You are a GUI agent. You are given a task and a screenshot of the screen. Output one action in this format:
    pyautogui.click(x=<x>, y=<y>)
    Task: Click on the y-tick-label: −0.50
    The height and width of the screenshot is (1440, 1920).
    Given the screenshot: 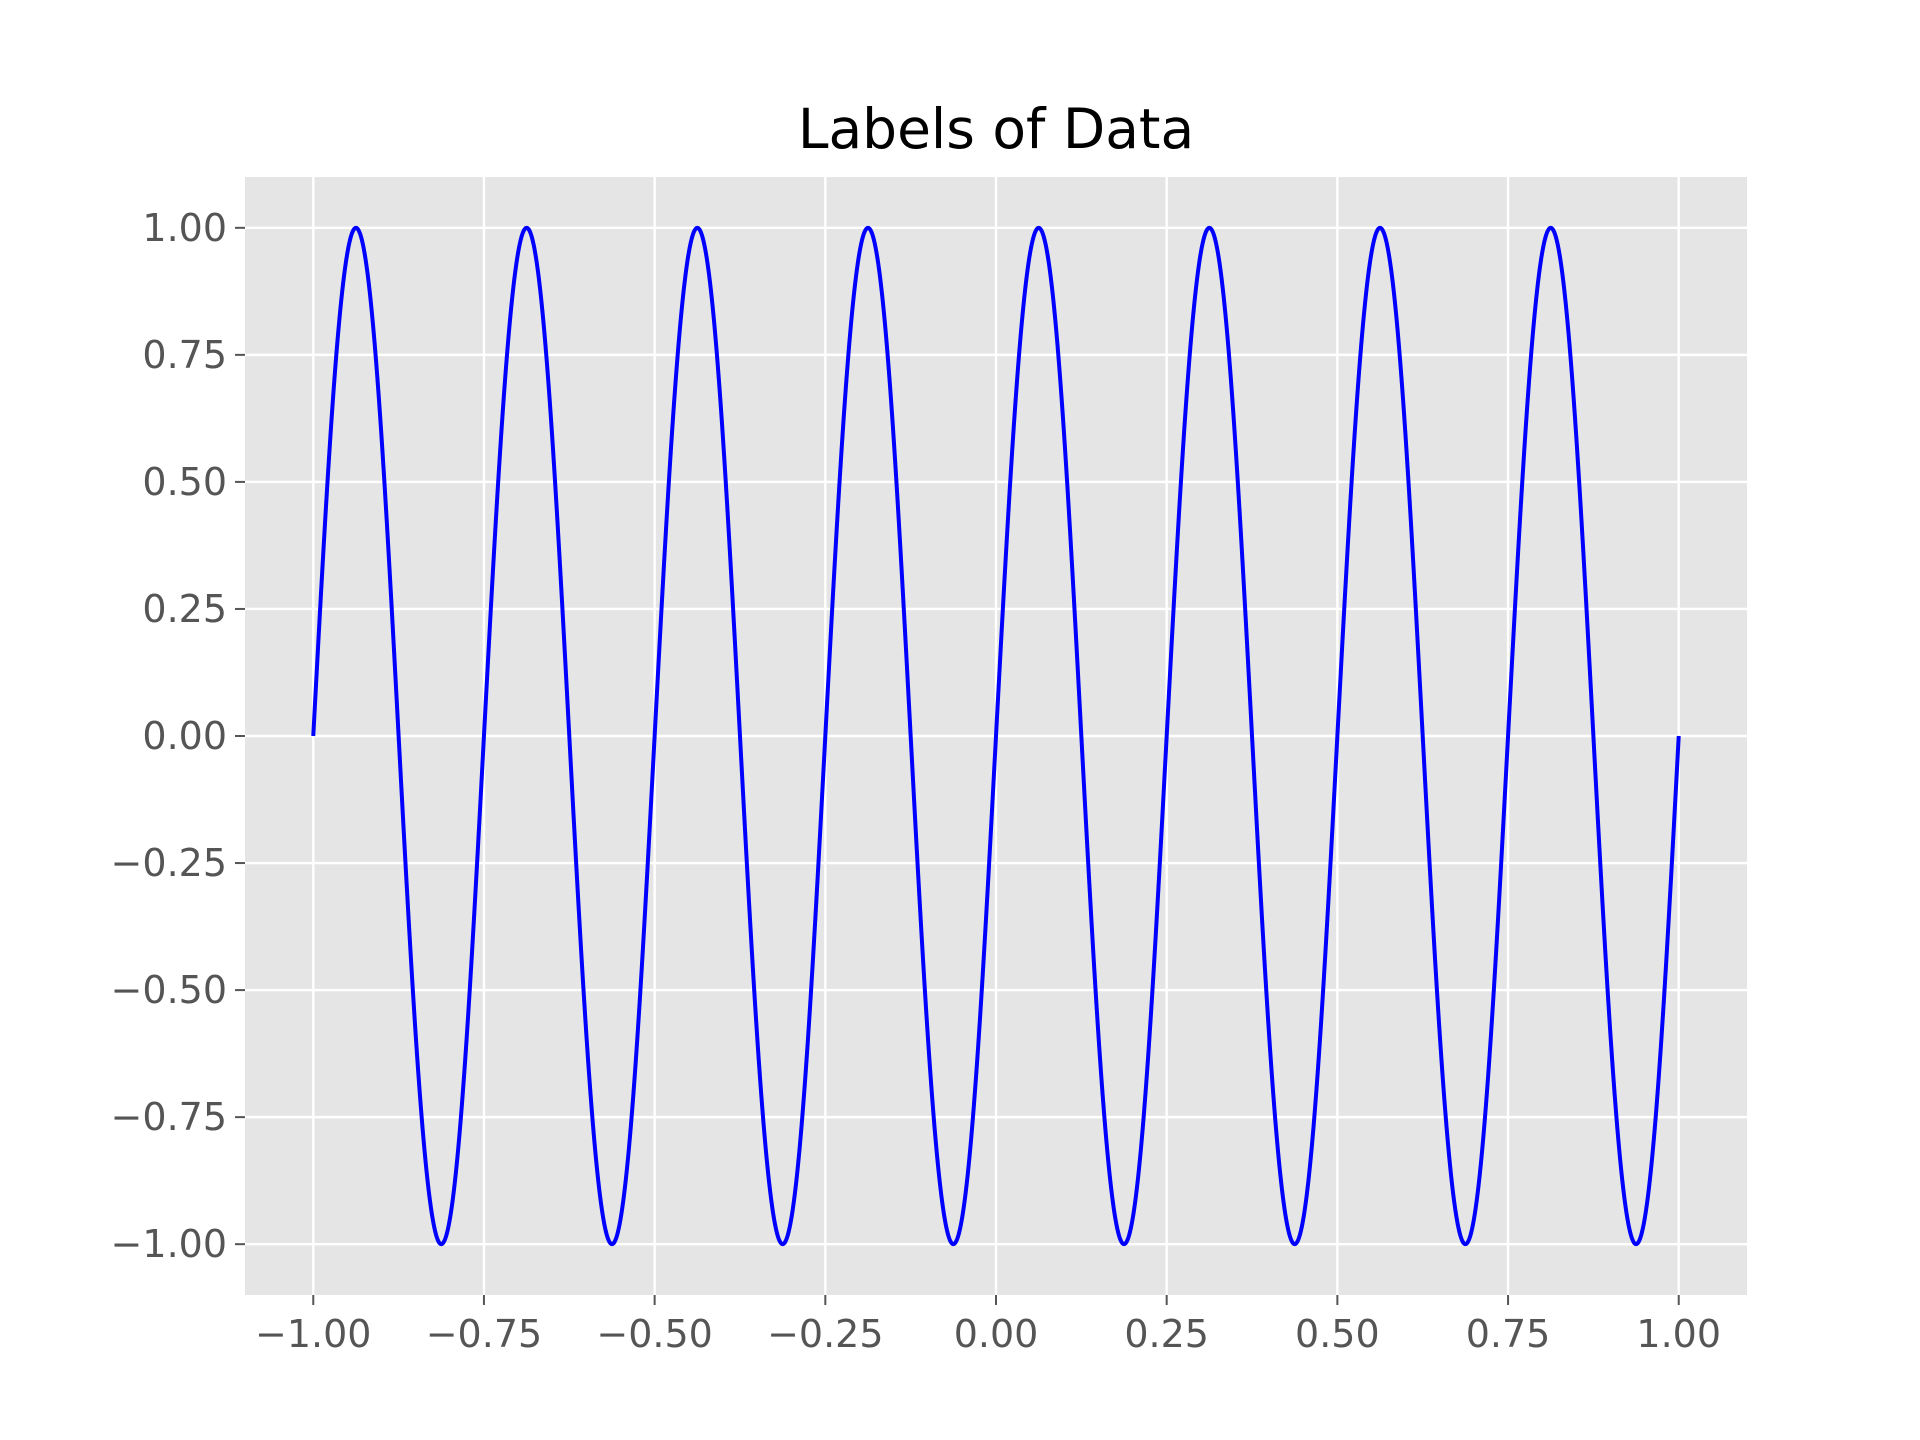 What is the action you would take?
    pyautogui.click(x=169, y=990)
    